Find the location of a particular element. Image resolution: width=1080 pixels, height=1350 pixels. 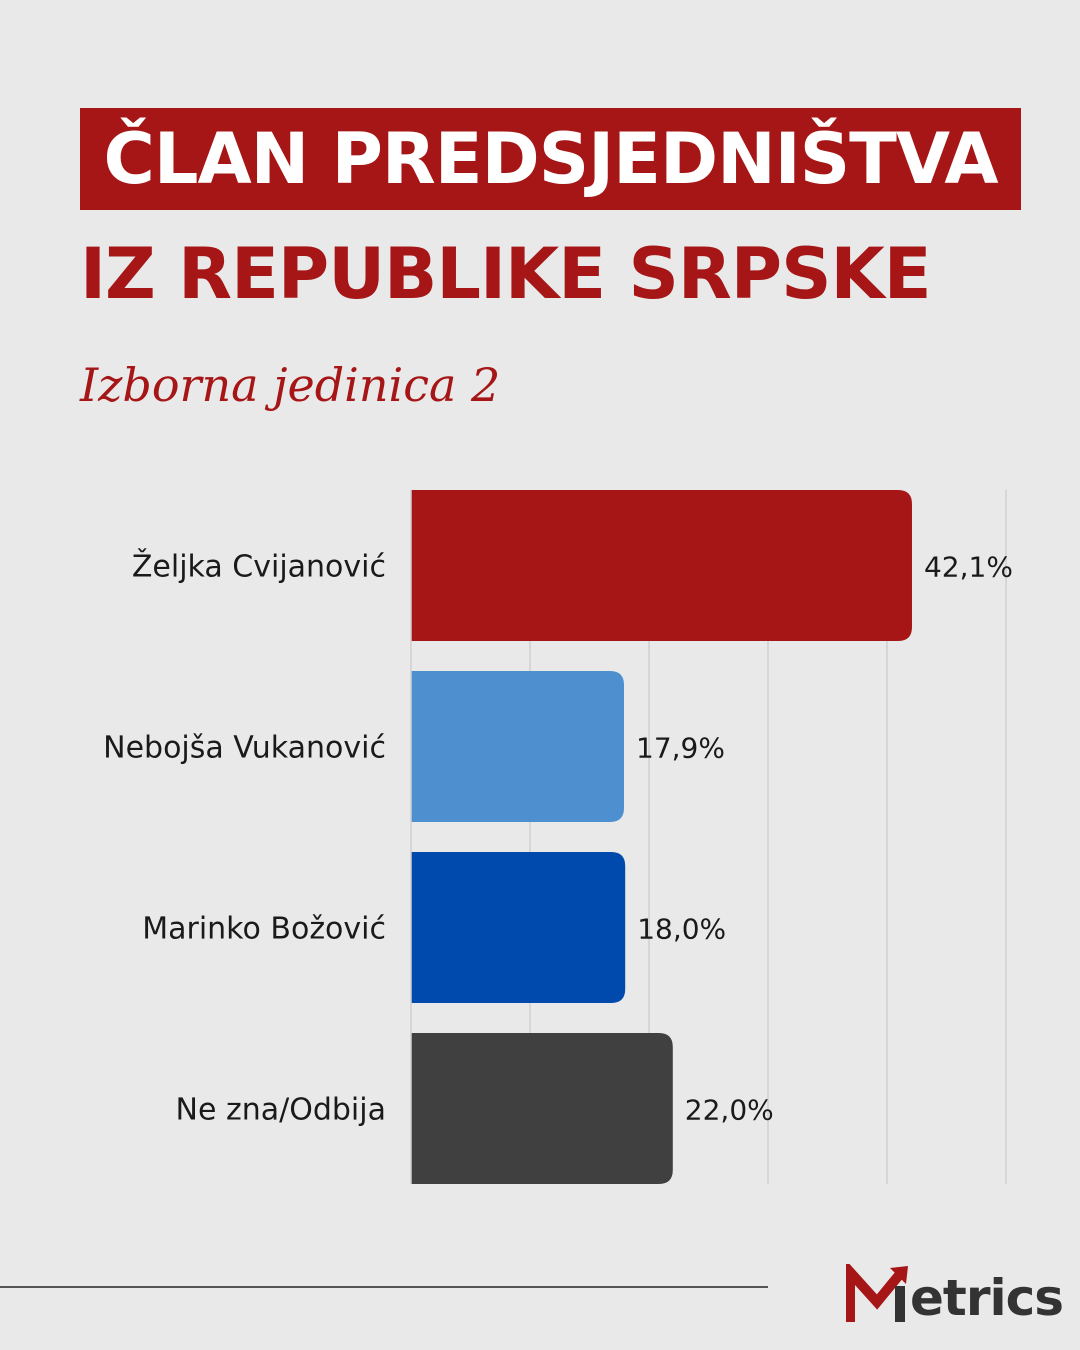

data-label: 18,0% is located at coordinates (681, 929).